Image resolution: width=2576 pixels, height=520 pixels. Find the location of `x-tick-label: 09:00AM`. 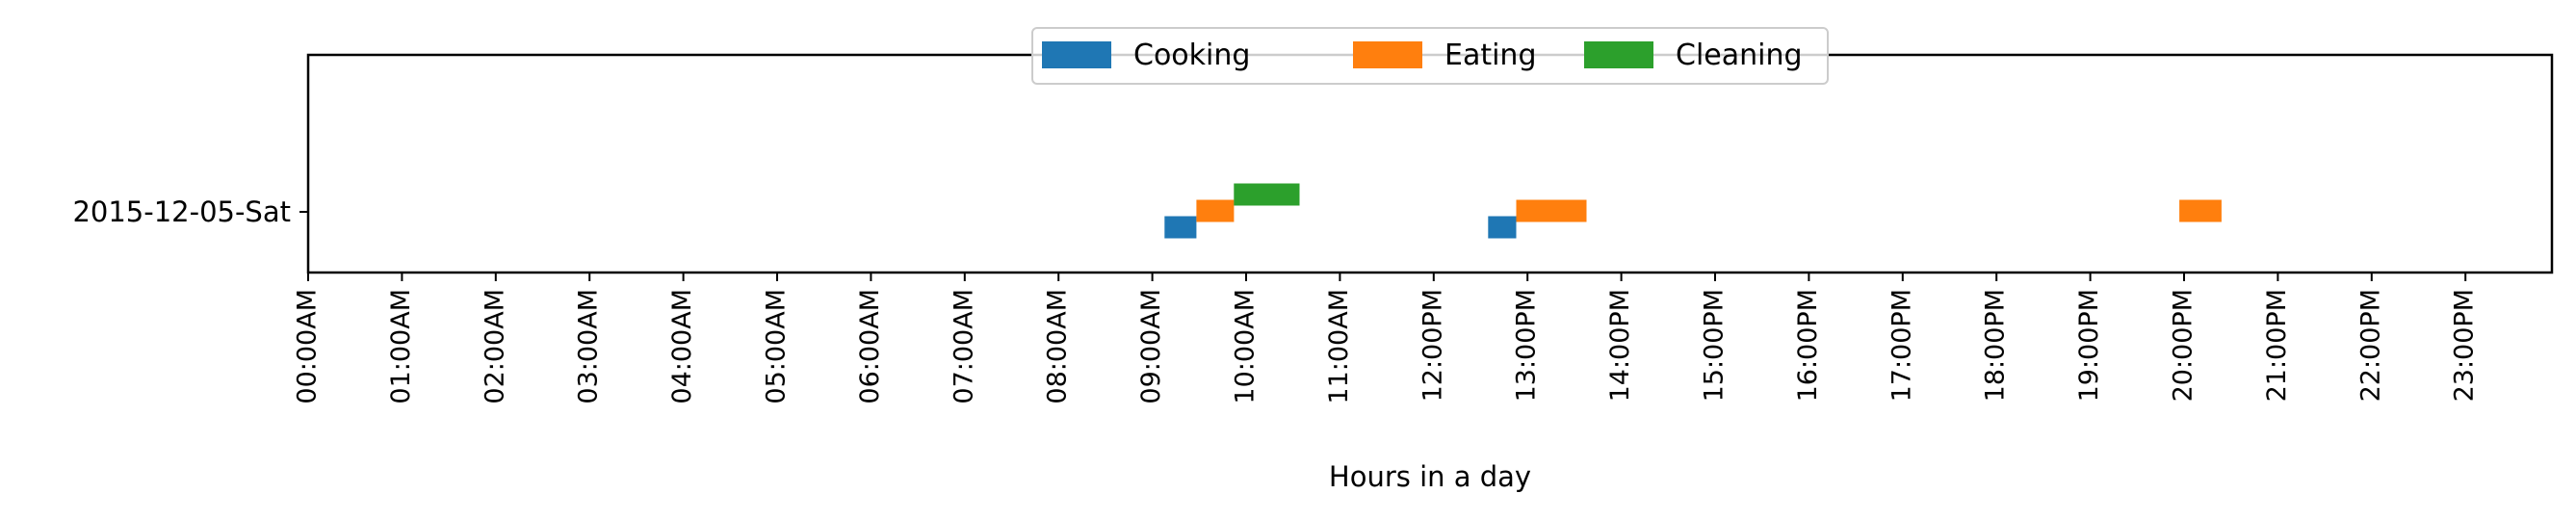

x-tick-label: 09:00AM is located at coordinates (1151, 346).